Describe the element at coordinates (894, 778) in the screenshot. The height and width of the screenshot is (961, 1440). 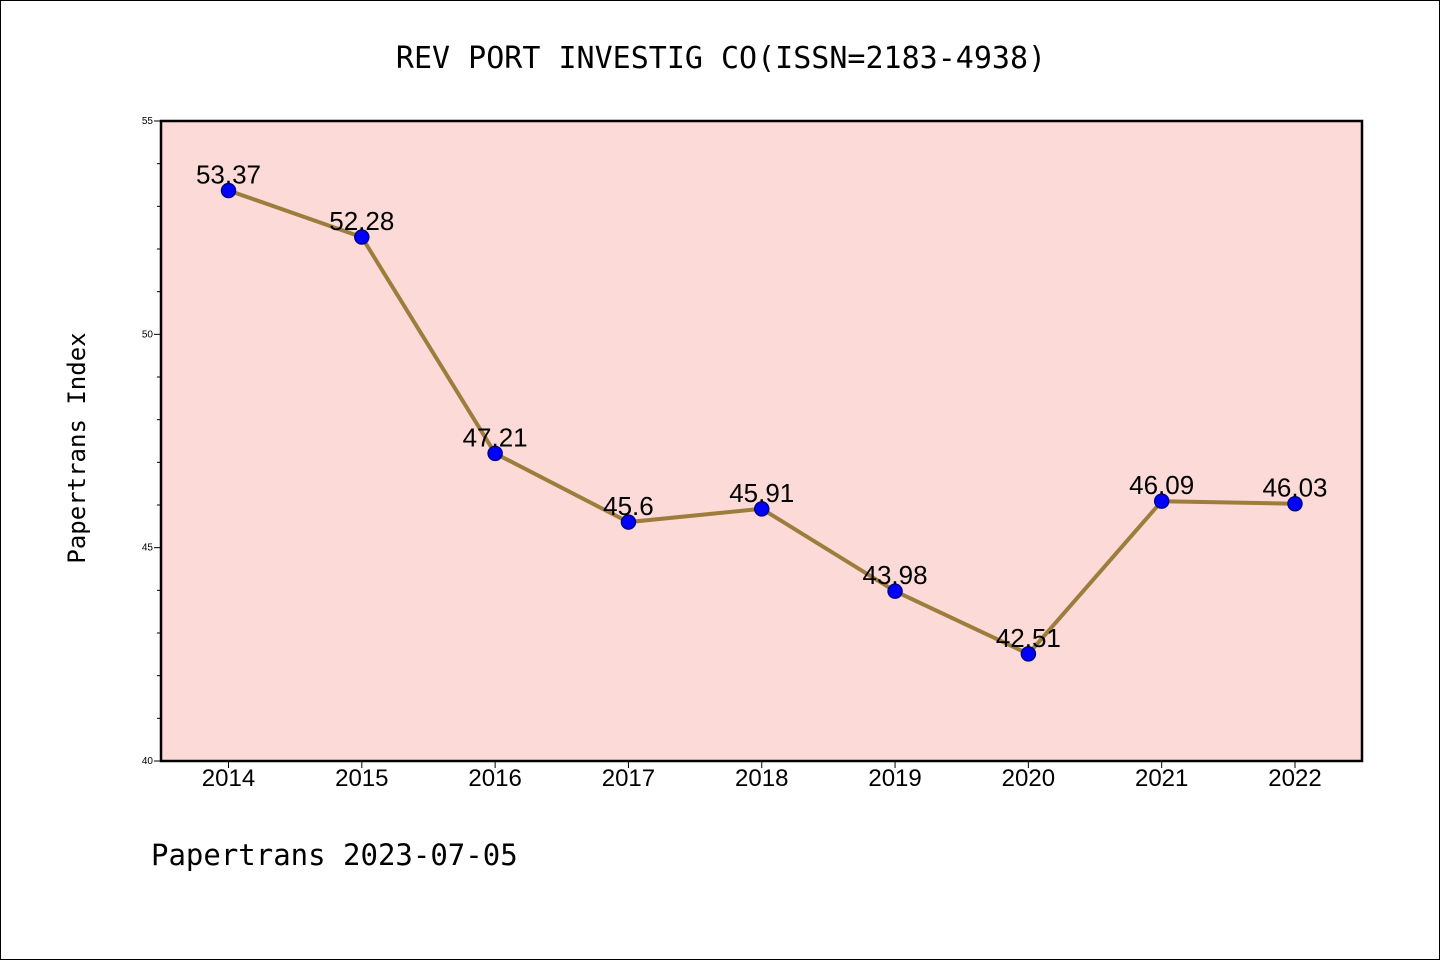
I see `x-tick-label: 2019` at that location.